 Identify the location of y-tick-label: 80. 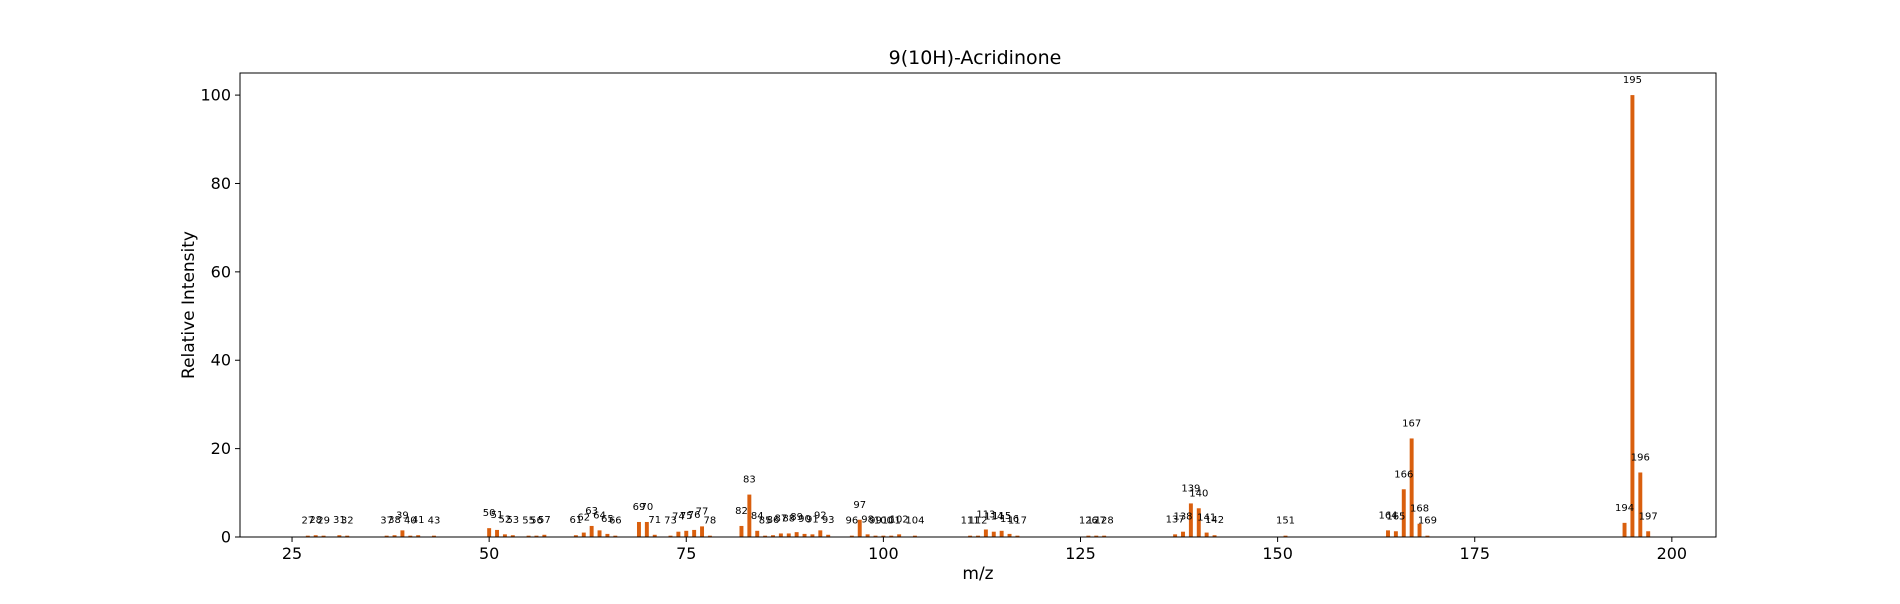
(221, 183).